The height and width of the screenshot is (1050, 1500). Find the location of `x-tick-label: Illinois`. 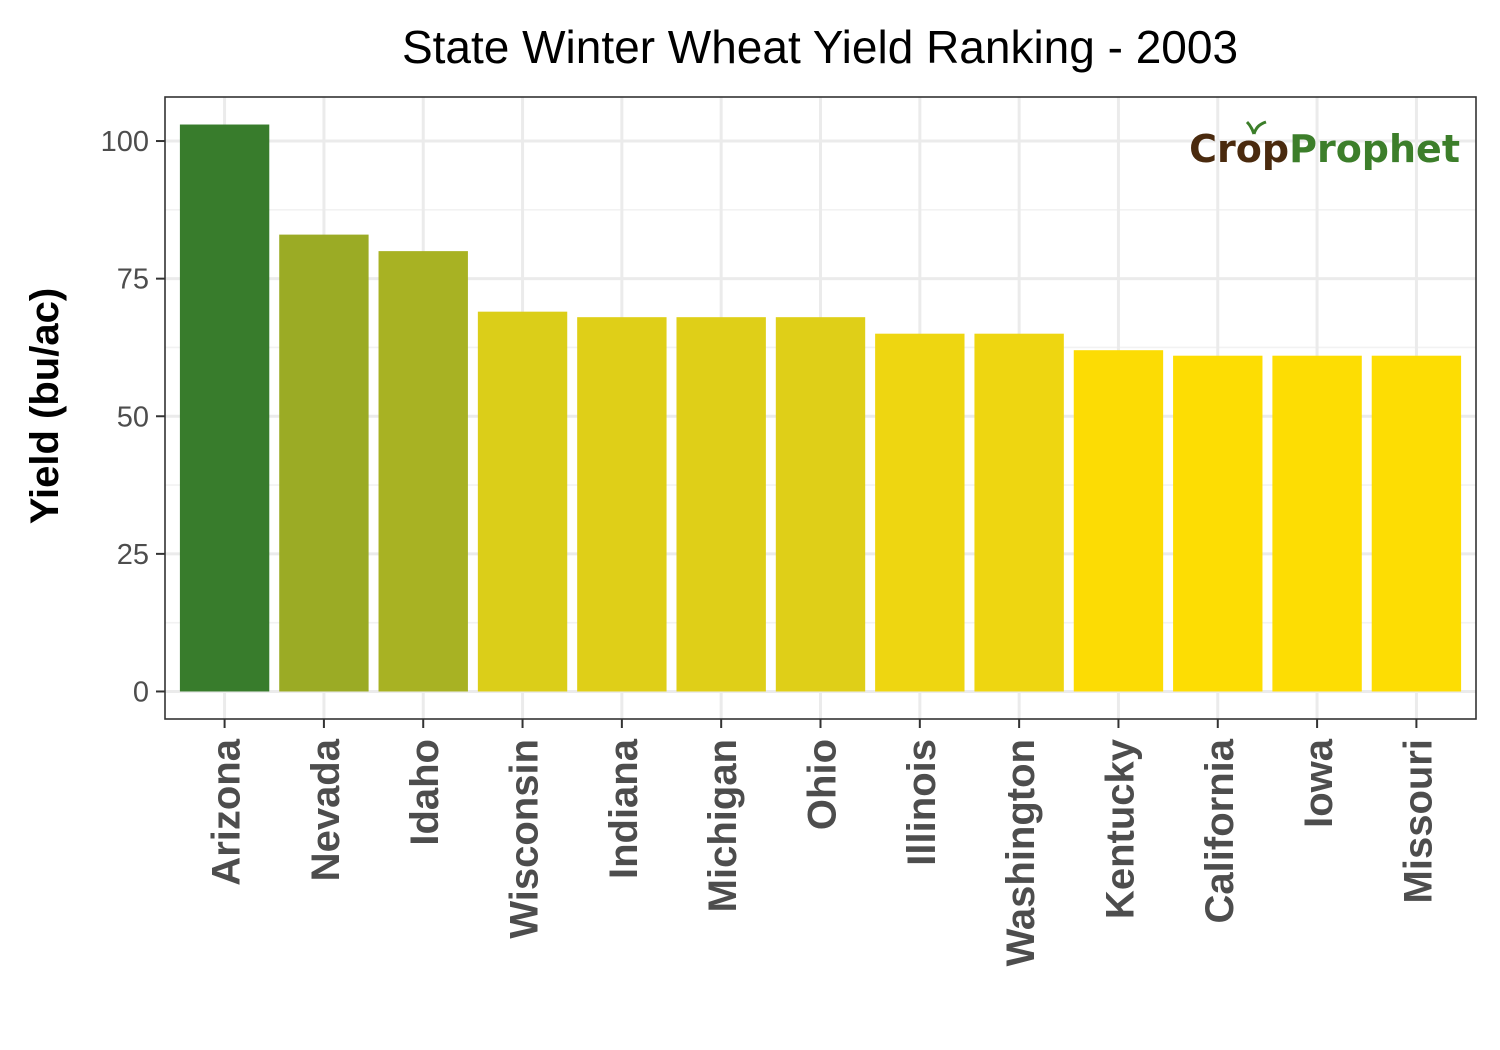

x-tick-label: Illinois is located at coordinates (922, 802).